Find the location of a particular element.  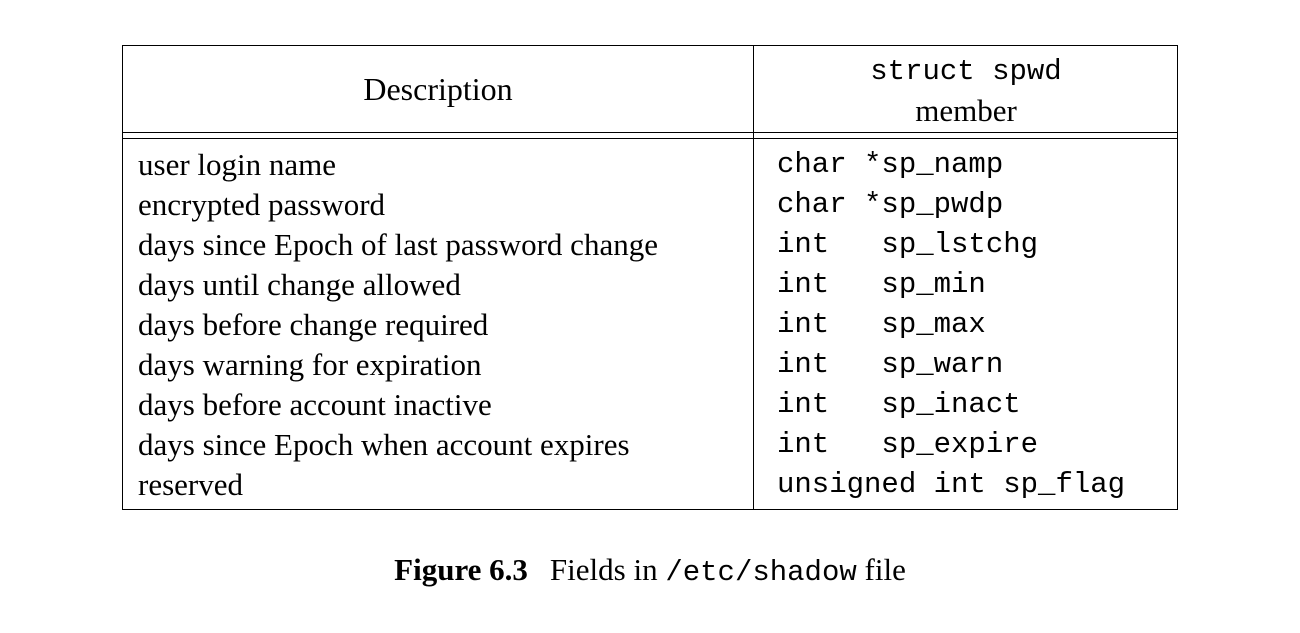

caption-text-after: file is located at coordinates (881, 569).